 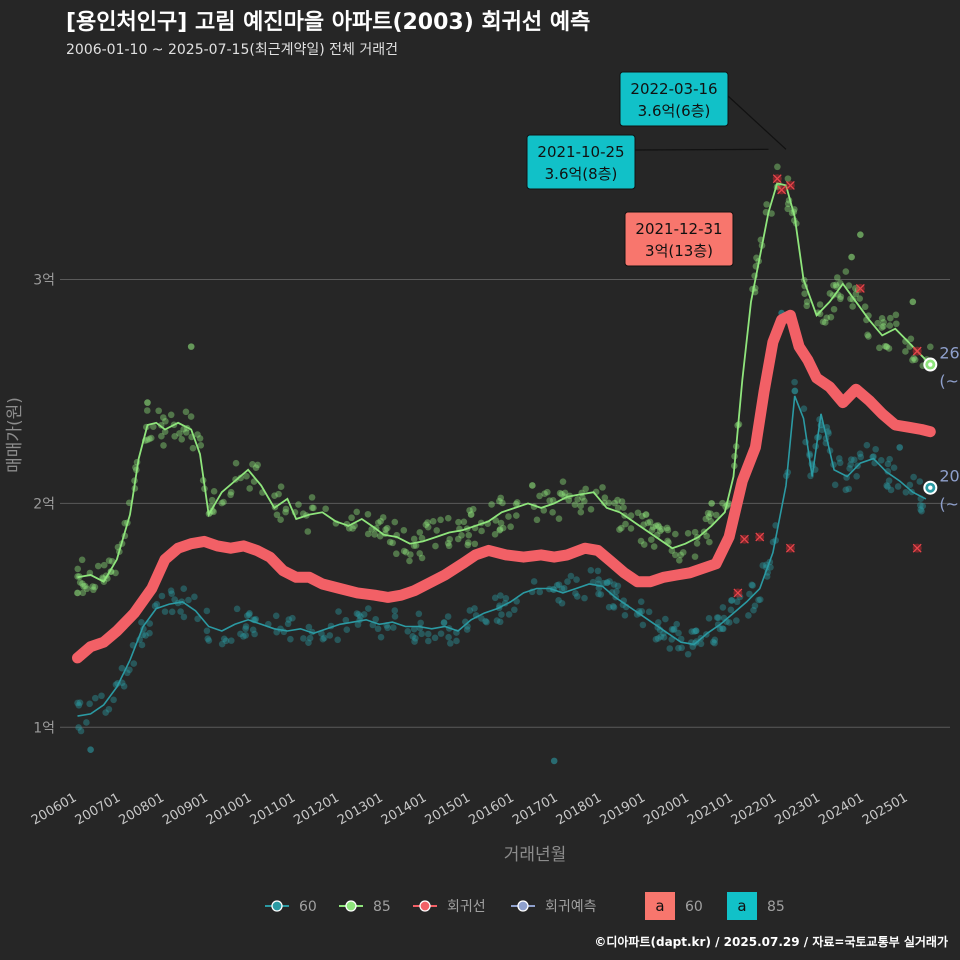 I want to click on x-tick-label: 201101, so click(x=273, y=809).